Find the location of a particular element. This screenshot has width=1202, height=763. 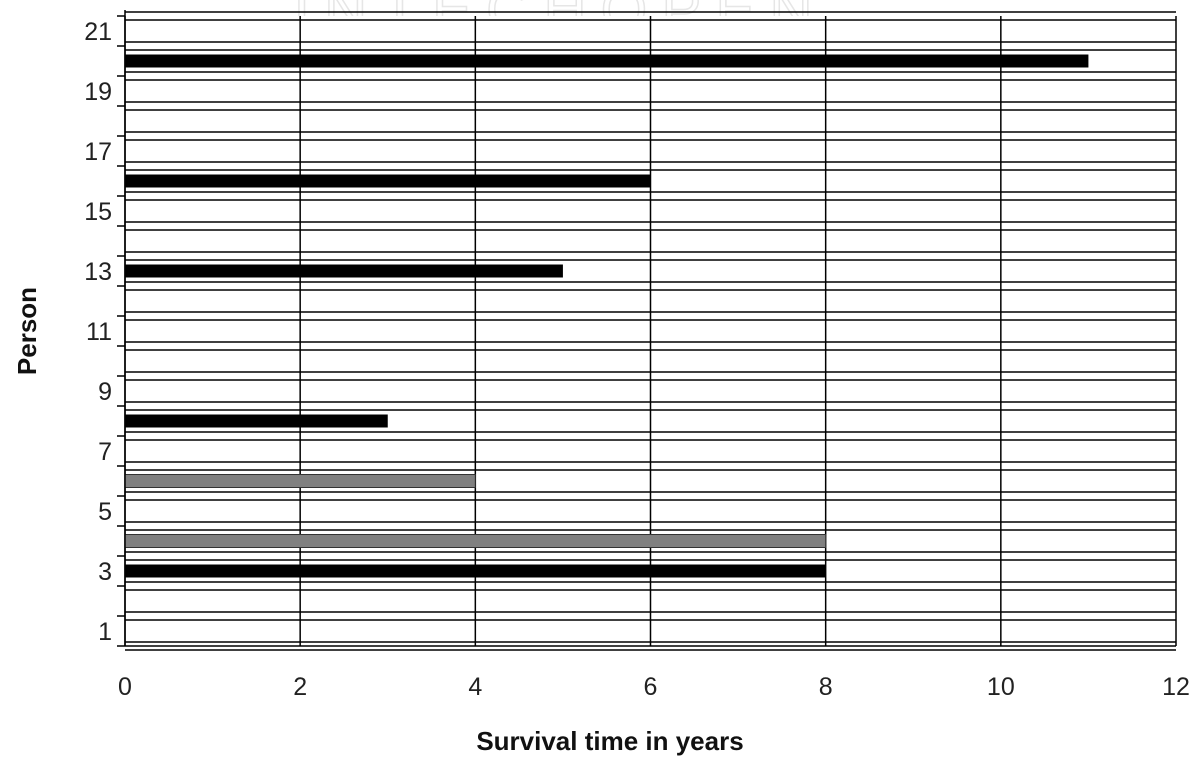

x-tick-labels: 0 2 4 6 8 10 12 is located at coordinates (654, 687).